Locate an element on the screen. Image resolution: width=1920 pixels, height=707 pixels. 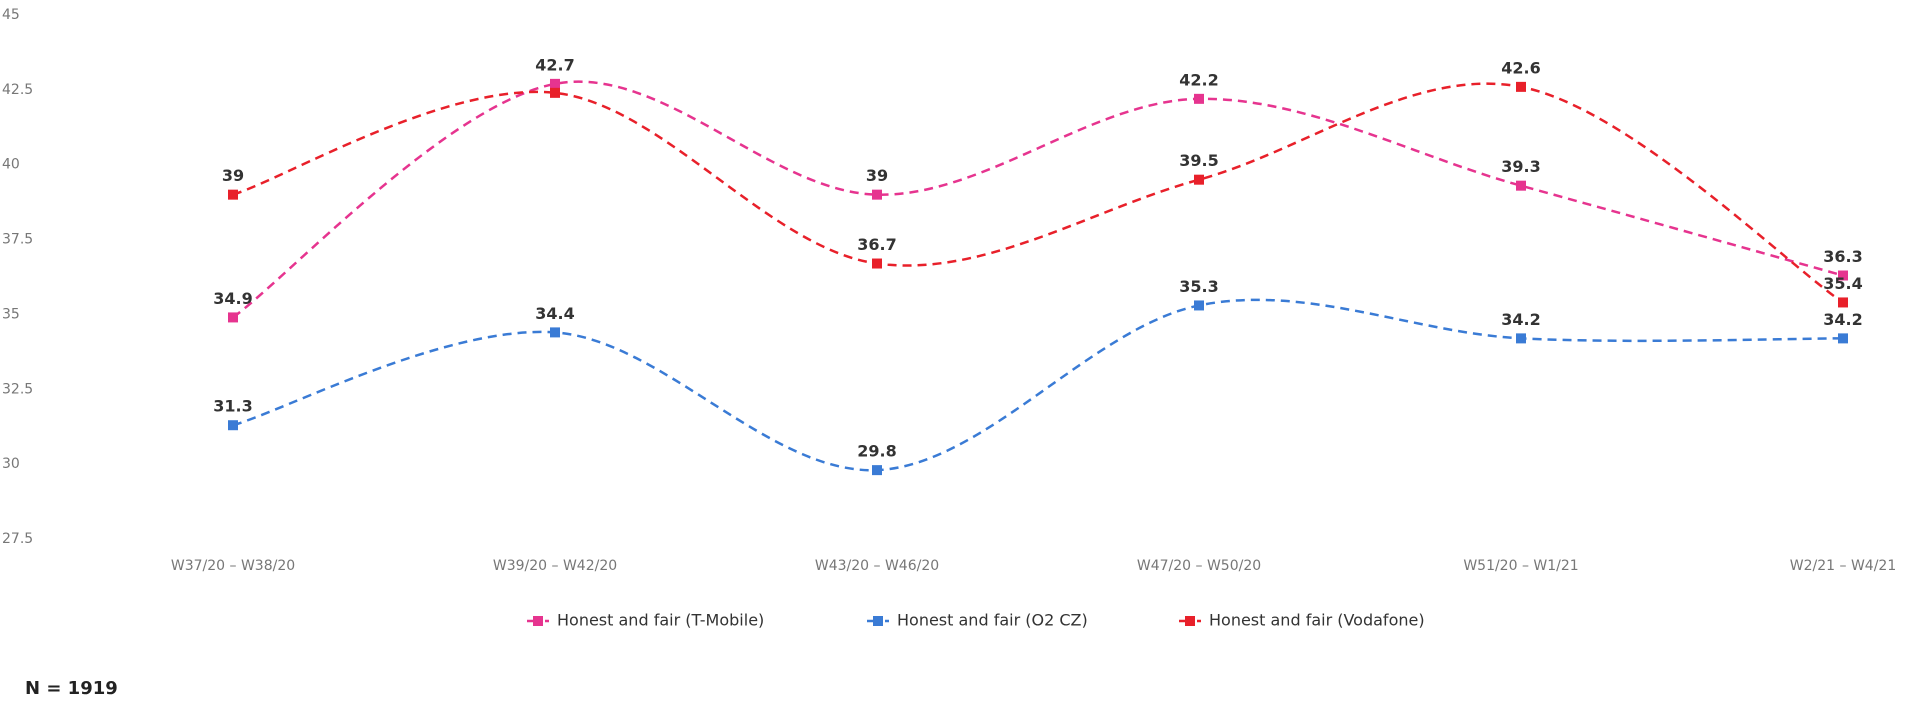
x-tick-label: W2/21 – W4/21 is located at coordinates (1843, 566).